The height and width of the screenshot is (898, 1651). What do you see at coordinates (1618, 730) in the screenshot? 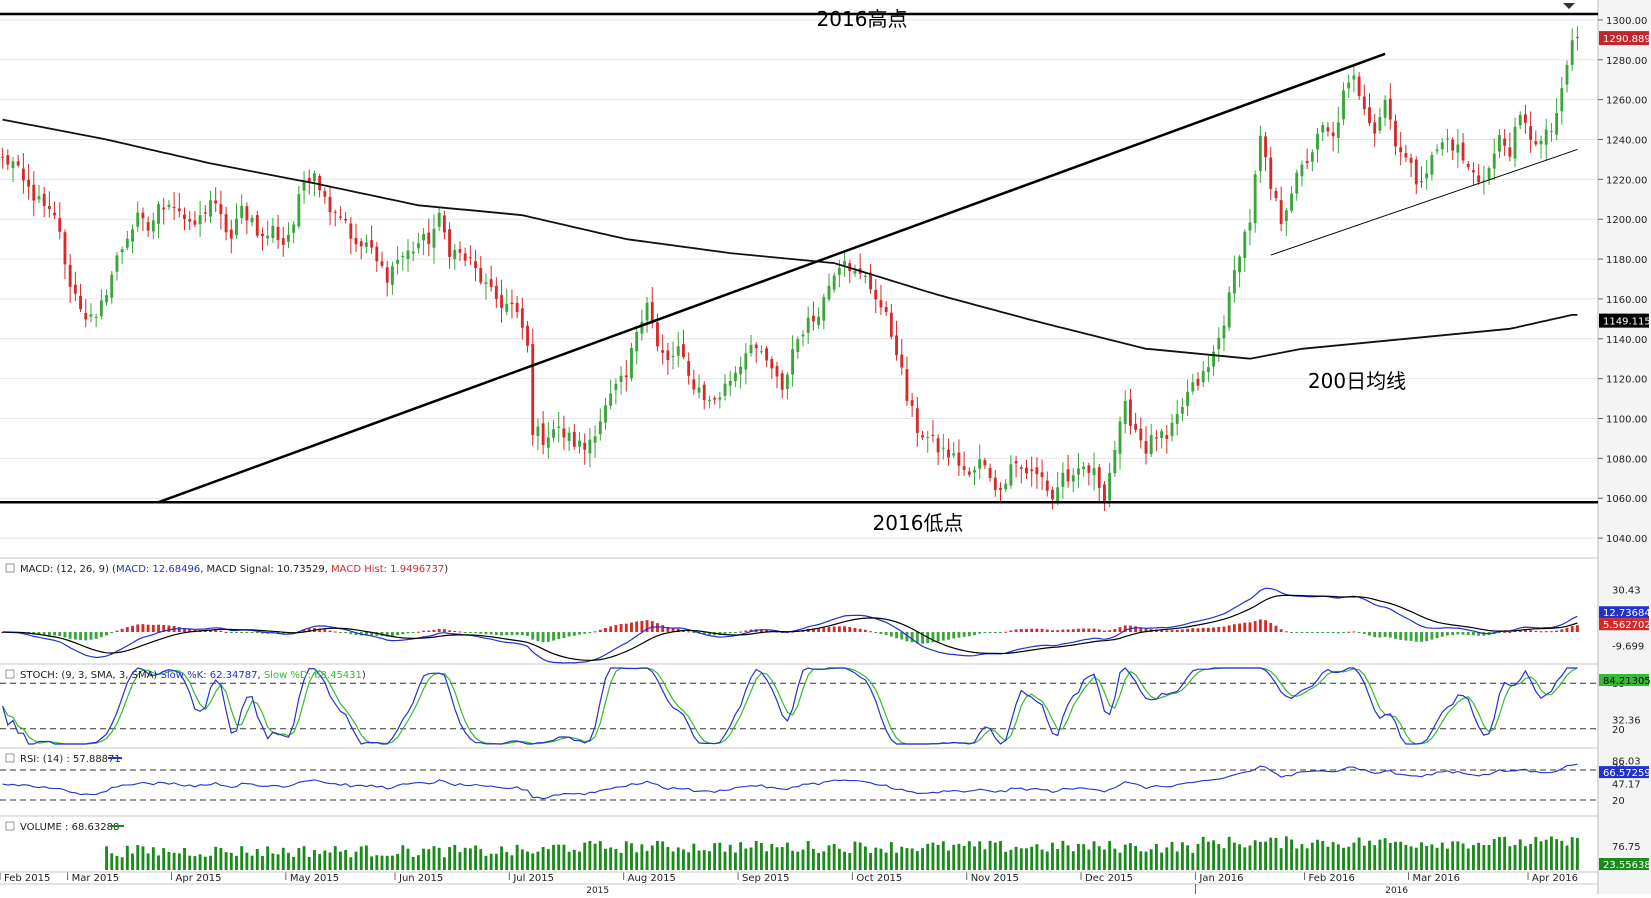
I see `stoch-tick-label: 20` at bounding box center [1618, 730].